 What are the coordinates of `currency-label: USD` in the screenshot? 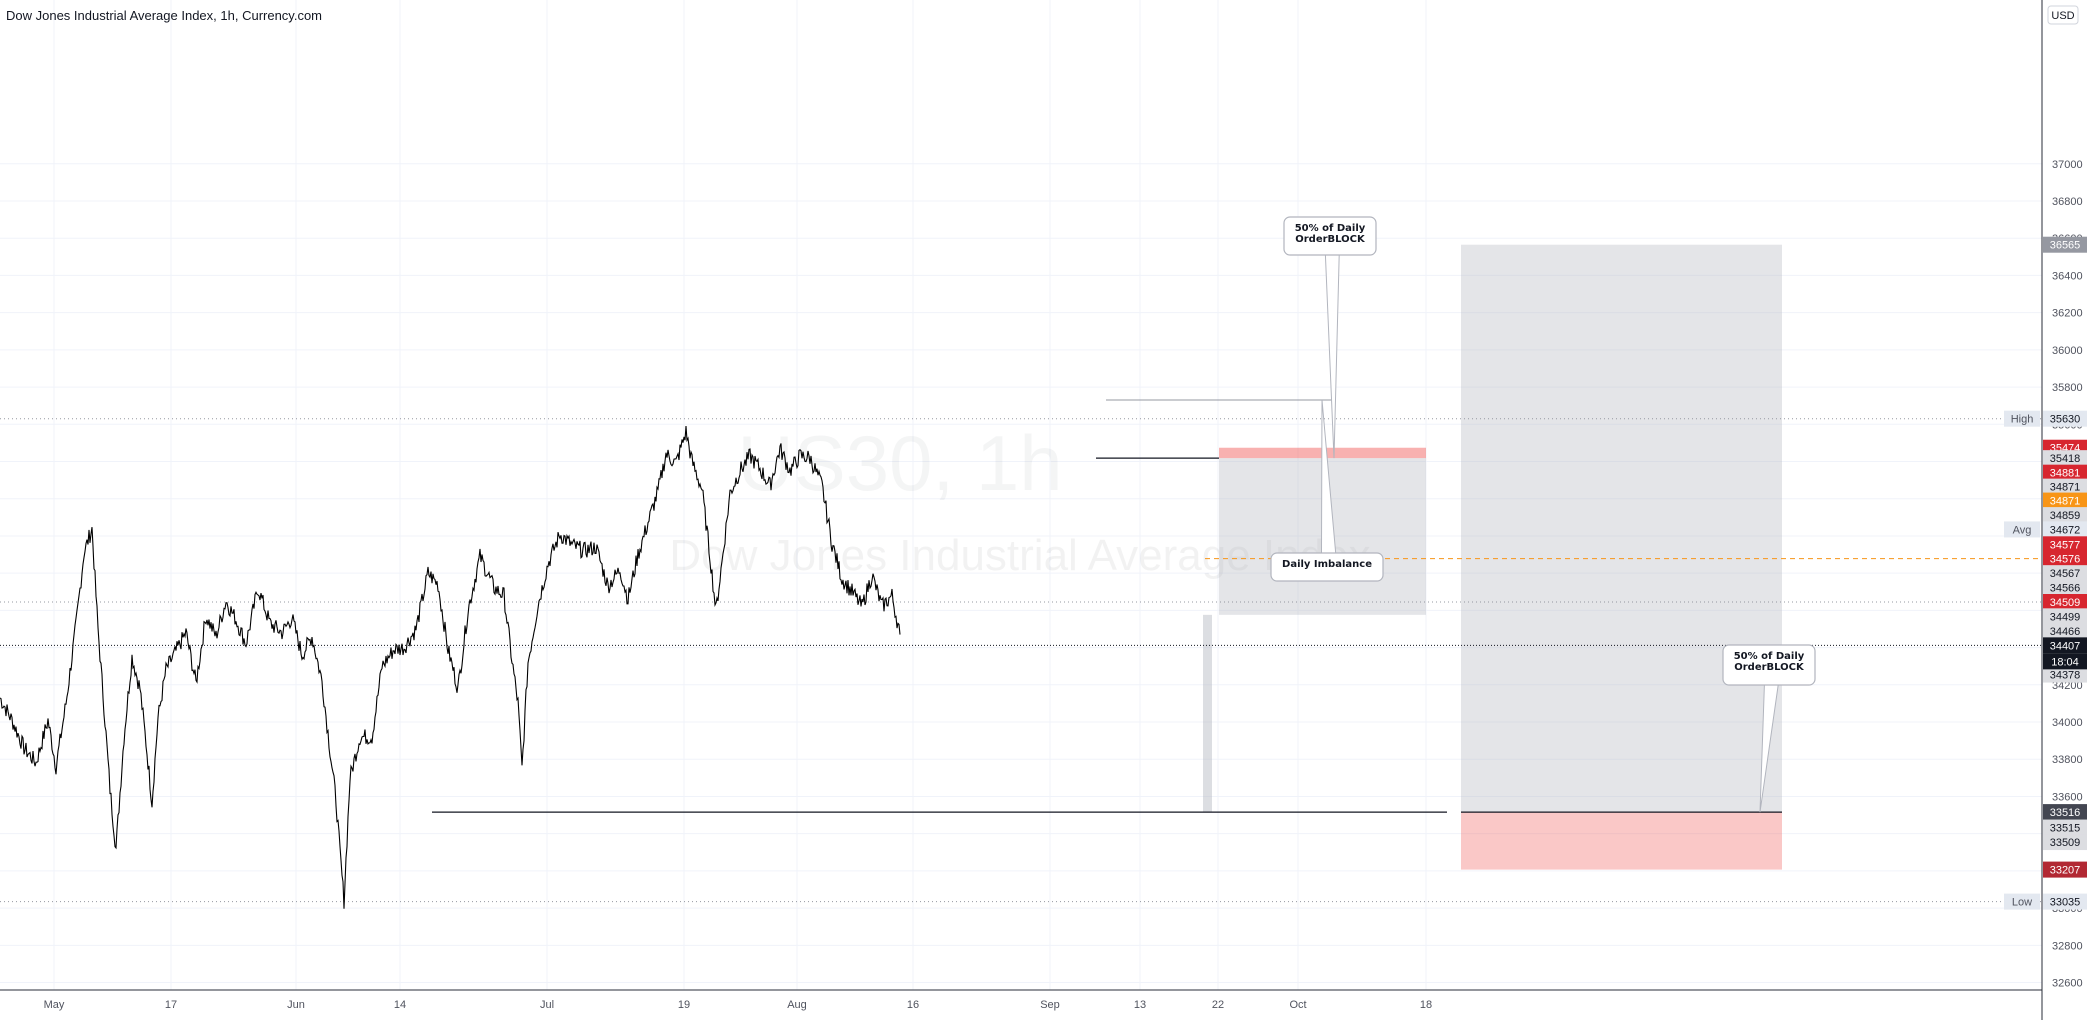 It's located at (2063, 15).